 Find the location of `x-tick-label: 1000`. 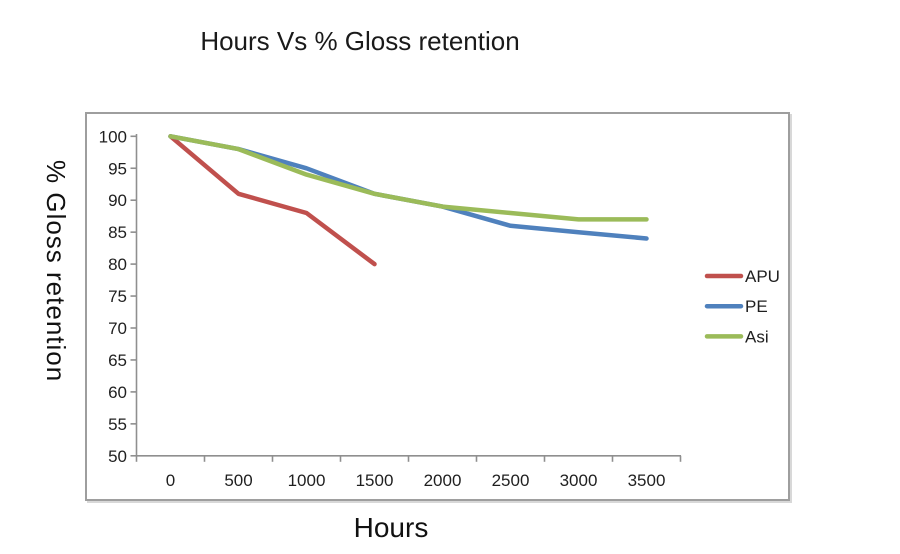

x-tick-label: 1000 is located at coordinates (307, 480).